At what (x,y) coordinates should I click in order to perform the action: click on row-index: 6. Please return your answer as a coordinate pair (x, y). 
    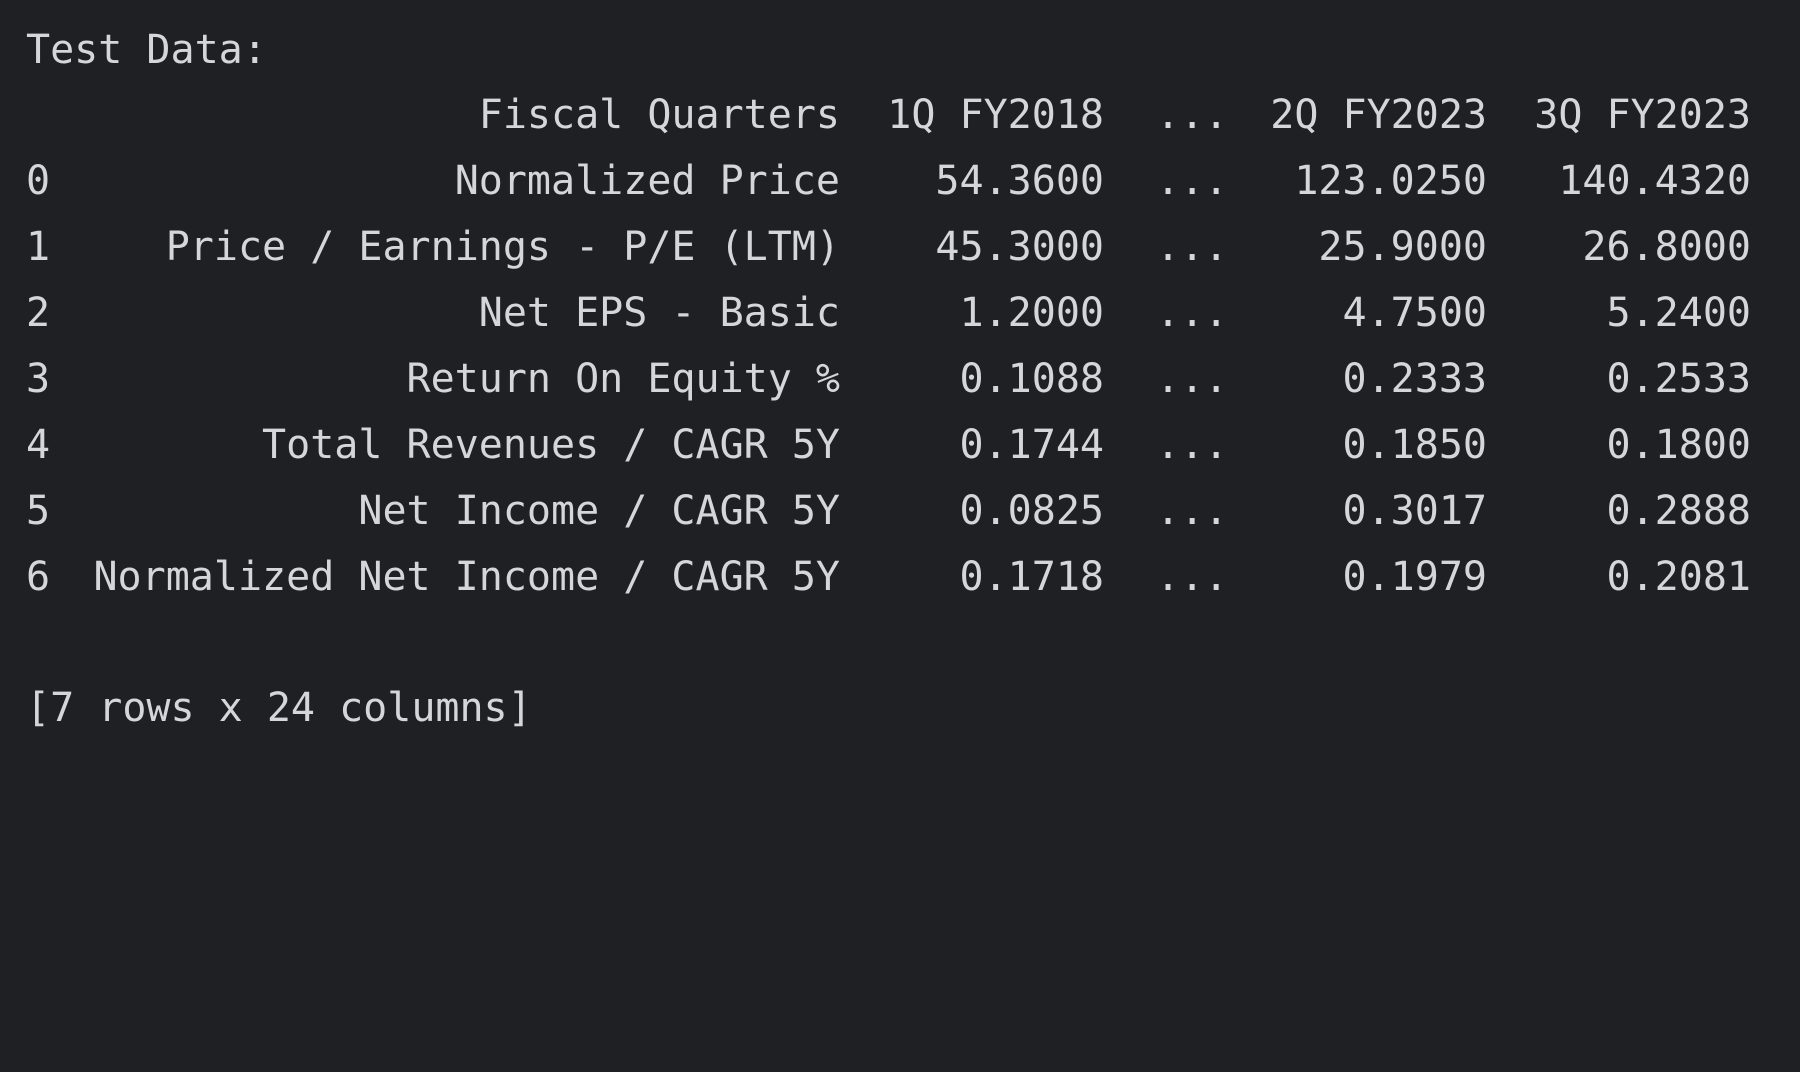
    Looking at the image, I should click on (38, 577).